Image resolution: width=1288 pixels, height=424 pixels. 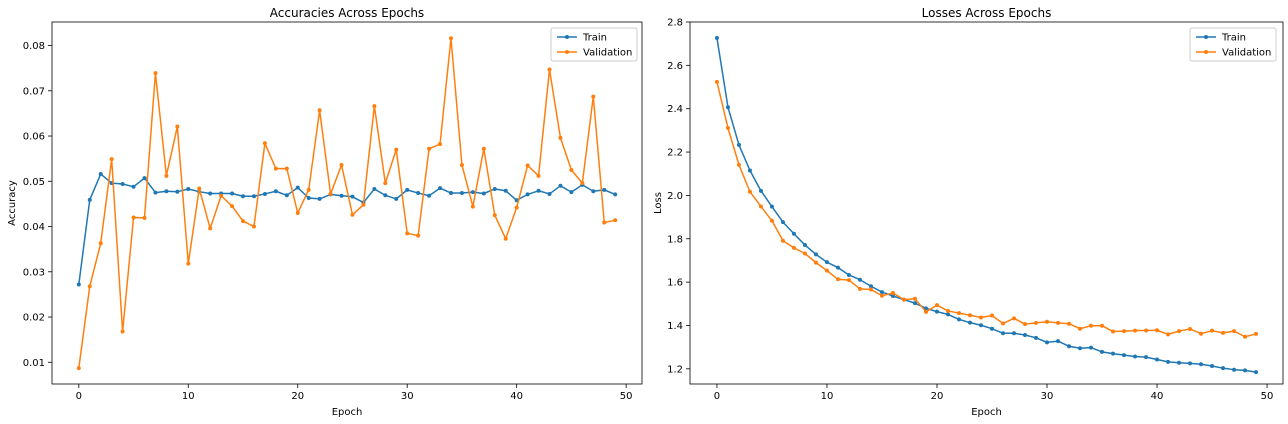 What do you see at coordinates (34, 182) in the screenshot?
I see `y-tick-label: 0.05` at bounding box center [34, 182].